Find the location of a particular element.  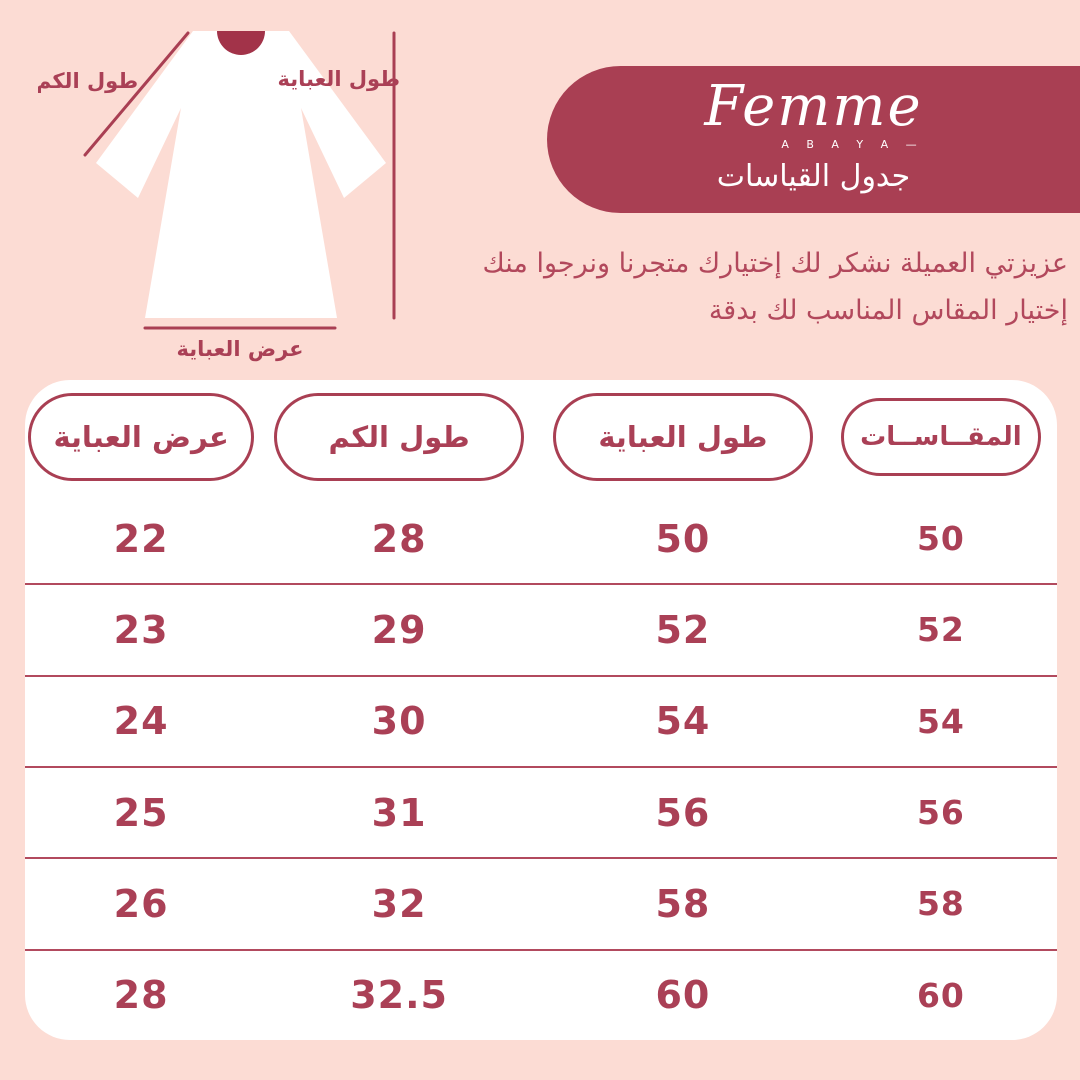

cell-size: 58 is located at coordinates (940, 904).